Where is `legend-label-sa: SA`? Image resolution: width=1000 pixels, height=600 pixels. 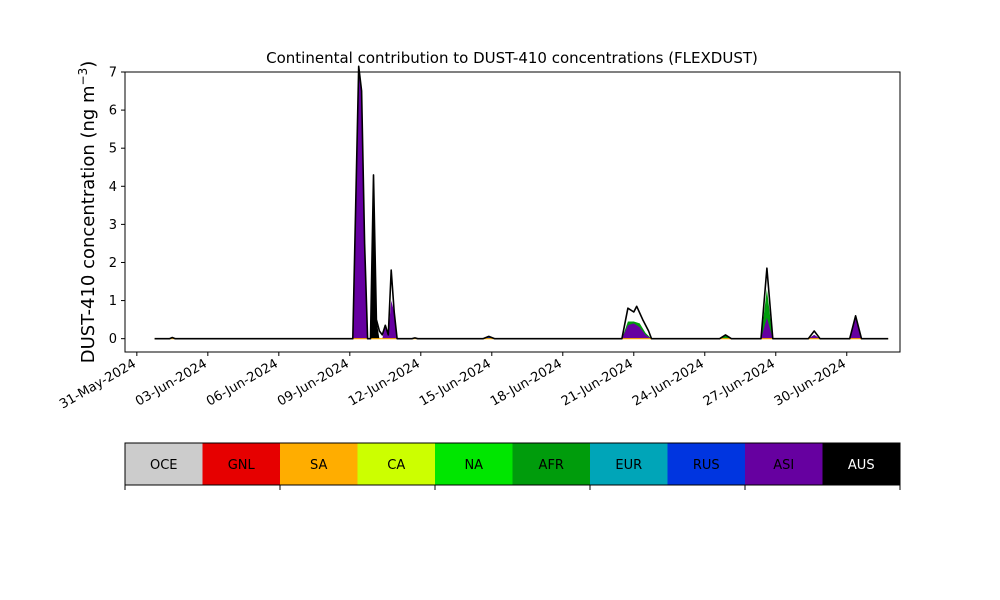
legend-label-sa: SA is located at coordinates (318, 465).